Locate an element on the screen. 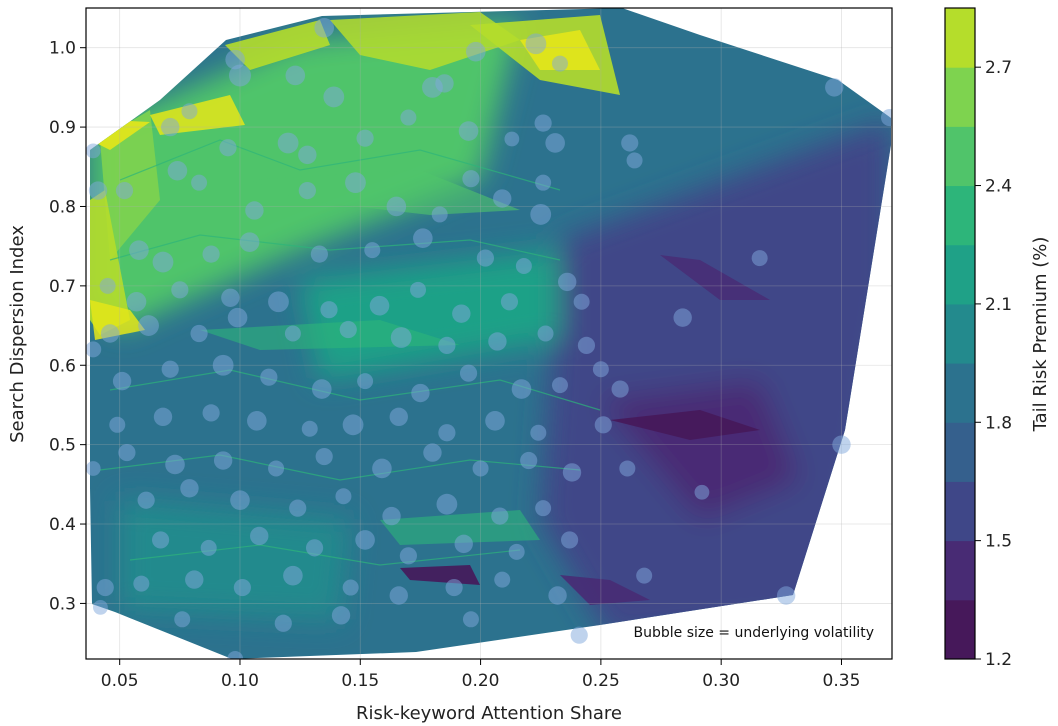 Image resolution: width=1058 pixels, height=726 pixels. x-tick-label: 0.20 is located at coordinates (481, 681).